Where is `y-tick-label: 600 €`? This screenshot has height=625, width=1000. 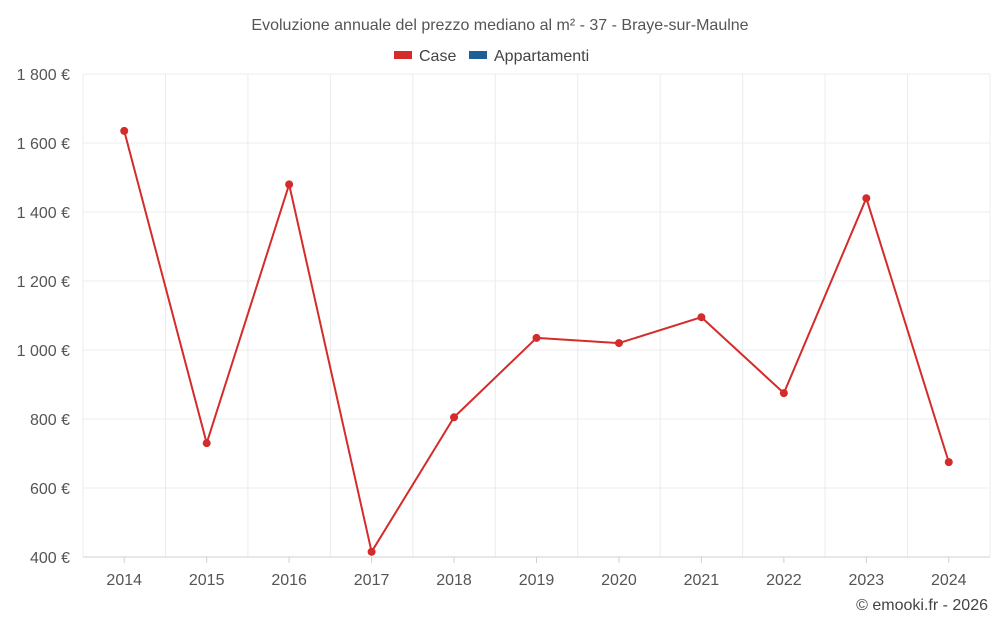 y-tick-label: 600 € is located at coordinates (50, 489).